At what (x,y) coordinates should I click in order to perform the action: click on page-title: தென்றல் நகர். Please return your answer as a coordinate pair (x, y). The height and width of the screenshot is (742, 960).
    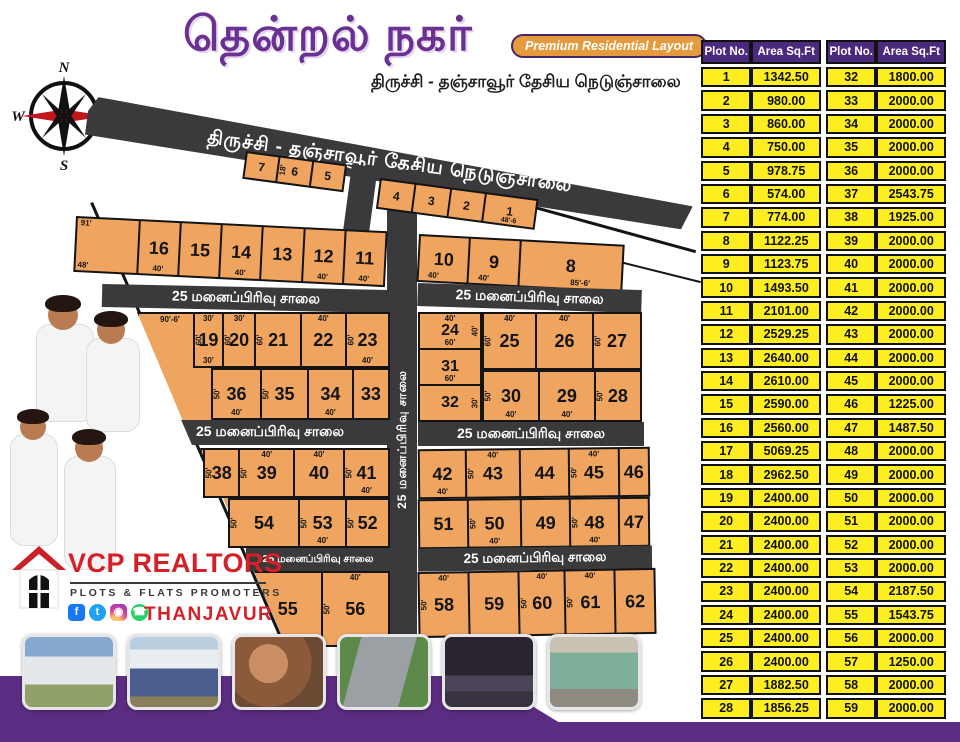
    Looking at the image, I should click on (328, 33).